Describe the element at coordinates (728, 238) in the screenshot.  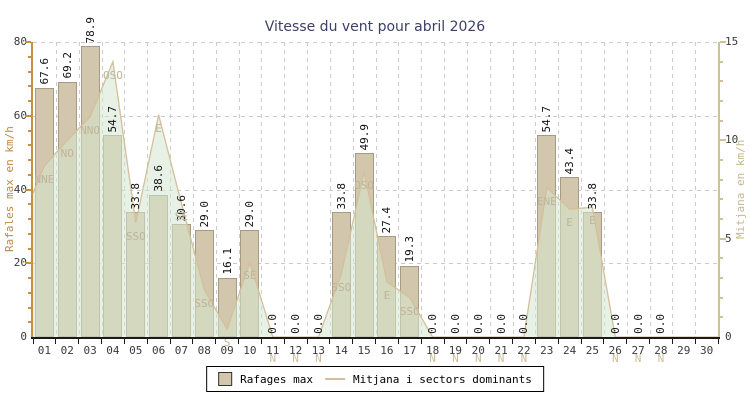
I see `right-axis-tick-label: 5` at that location.